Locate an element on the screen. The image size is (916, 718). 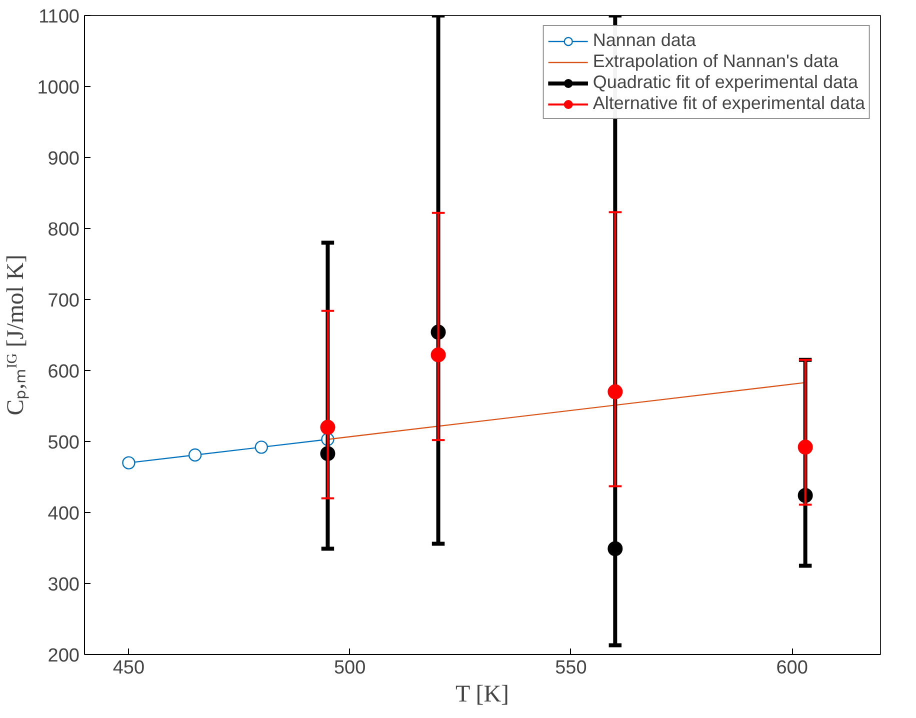
legend-label: Alternative fit of experimental data is located at coordinates (728, 103).